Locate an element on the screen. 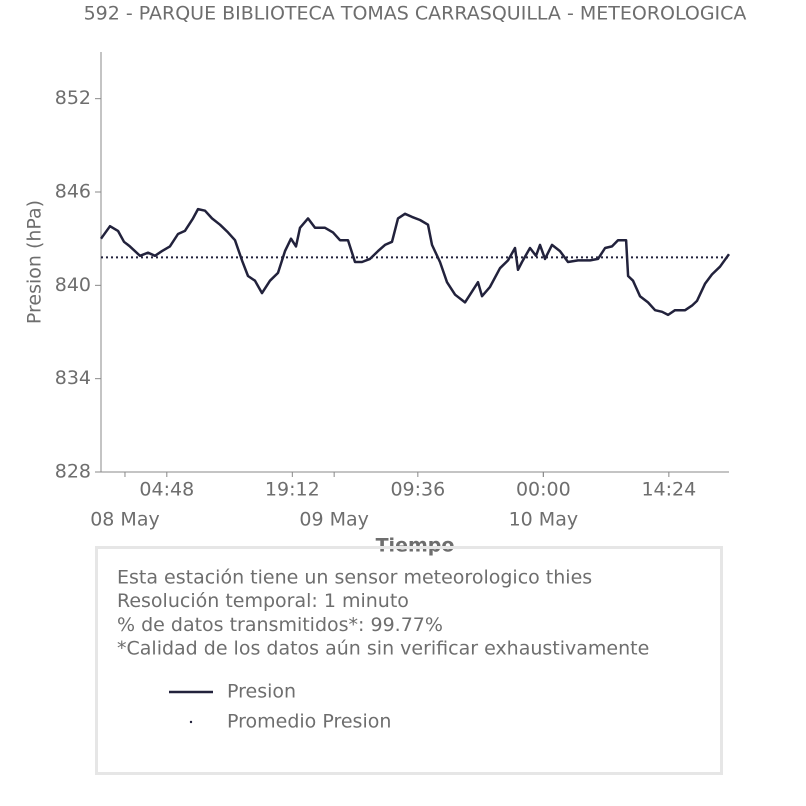 The width and height of the screenshot is (806, 806). x-tick-label: 19:12 is located at coordinates (292, 490).